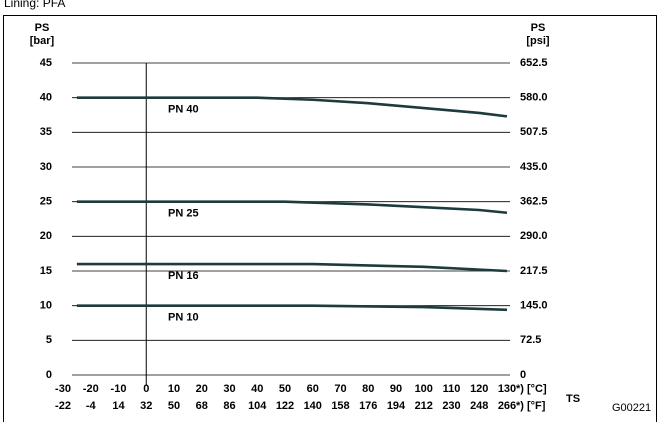 This screenshot has width=660, height=422. What do you see at coordinates (479, 389) in the screenshot?
I see `x-tick-label: 120` at bounding box center [479, 389].